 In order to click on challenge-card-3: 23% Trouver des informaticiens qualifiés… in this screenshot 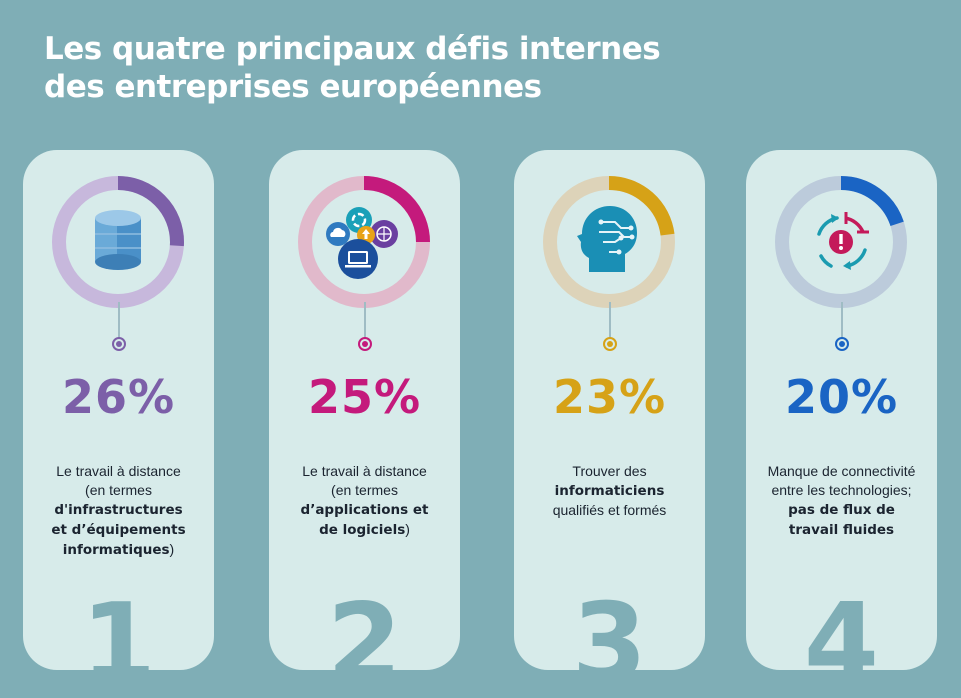, I will do `click(609, 410)`.